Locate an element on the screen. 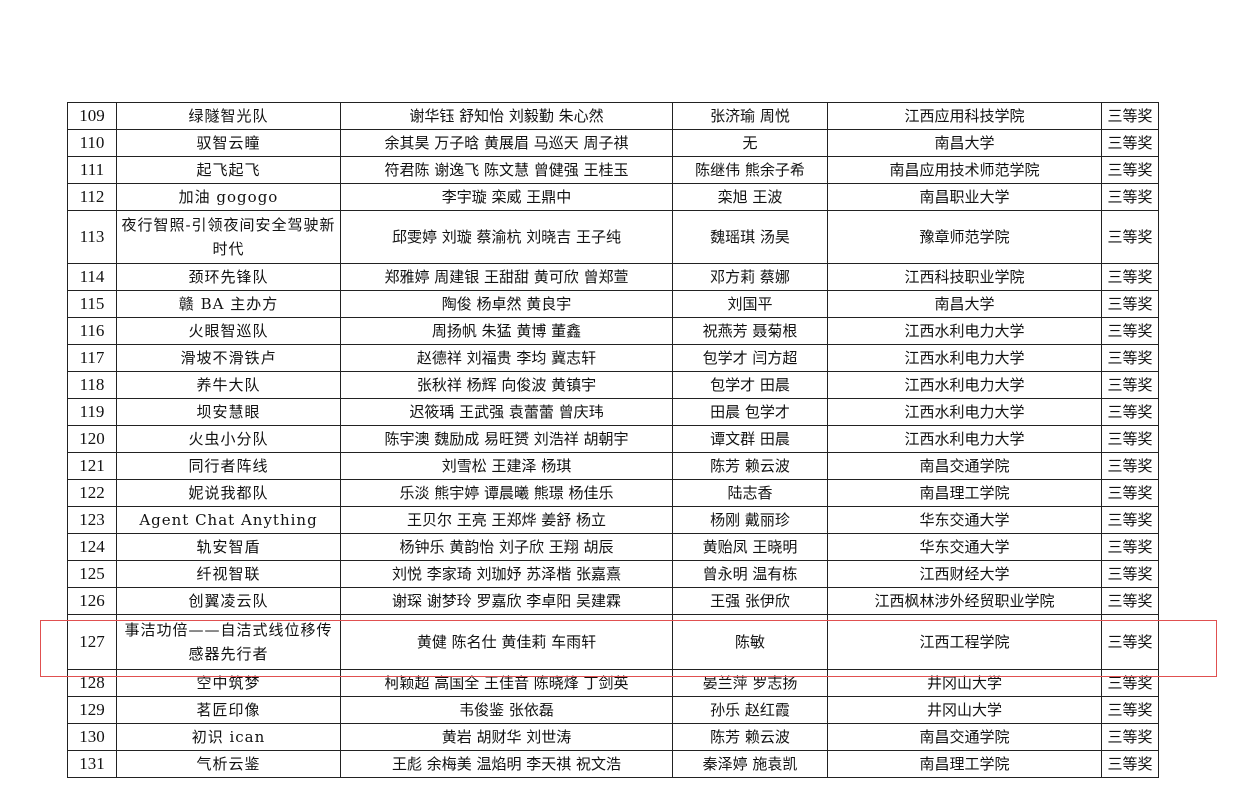 This screenshot has height=795, width=1251. team-members-cell: 乐淡 熊宇婷 谭晨曦 熊璟 杨佳乐 is located at coordinates (506, 493).